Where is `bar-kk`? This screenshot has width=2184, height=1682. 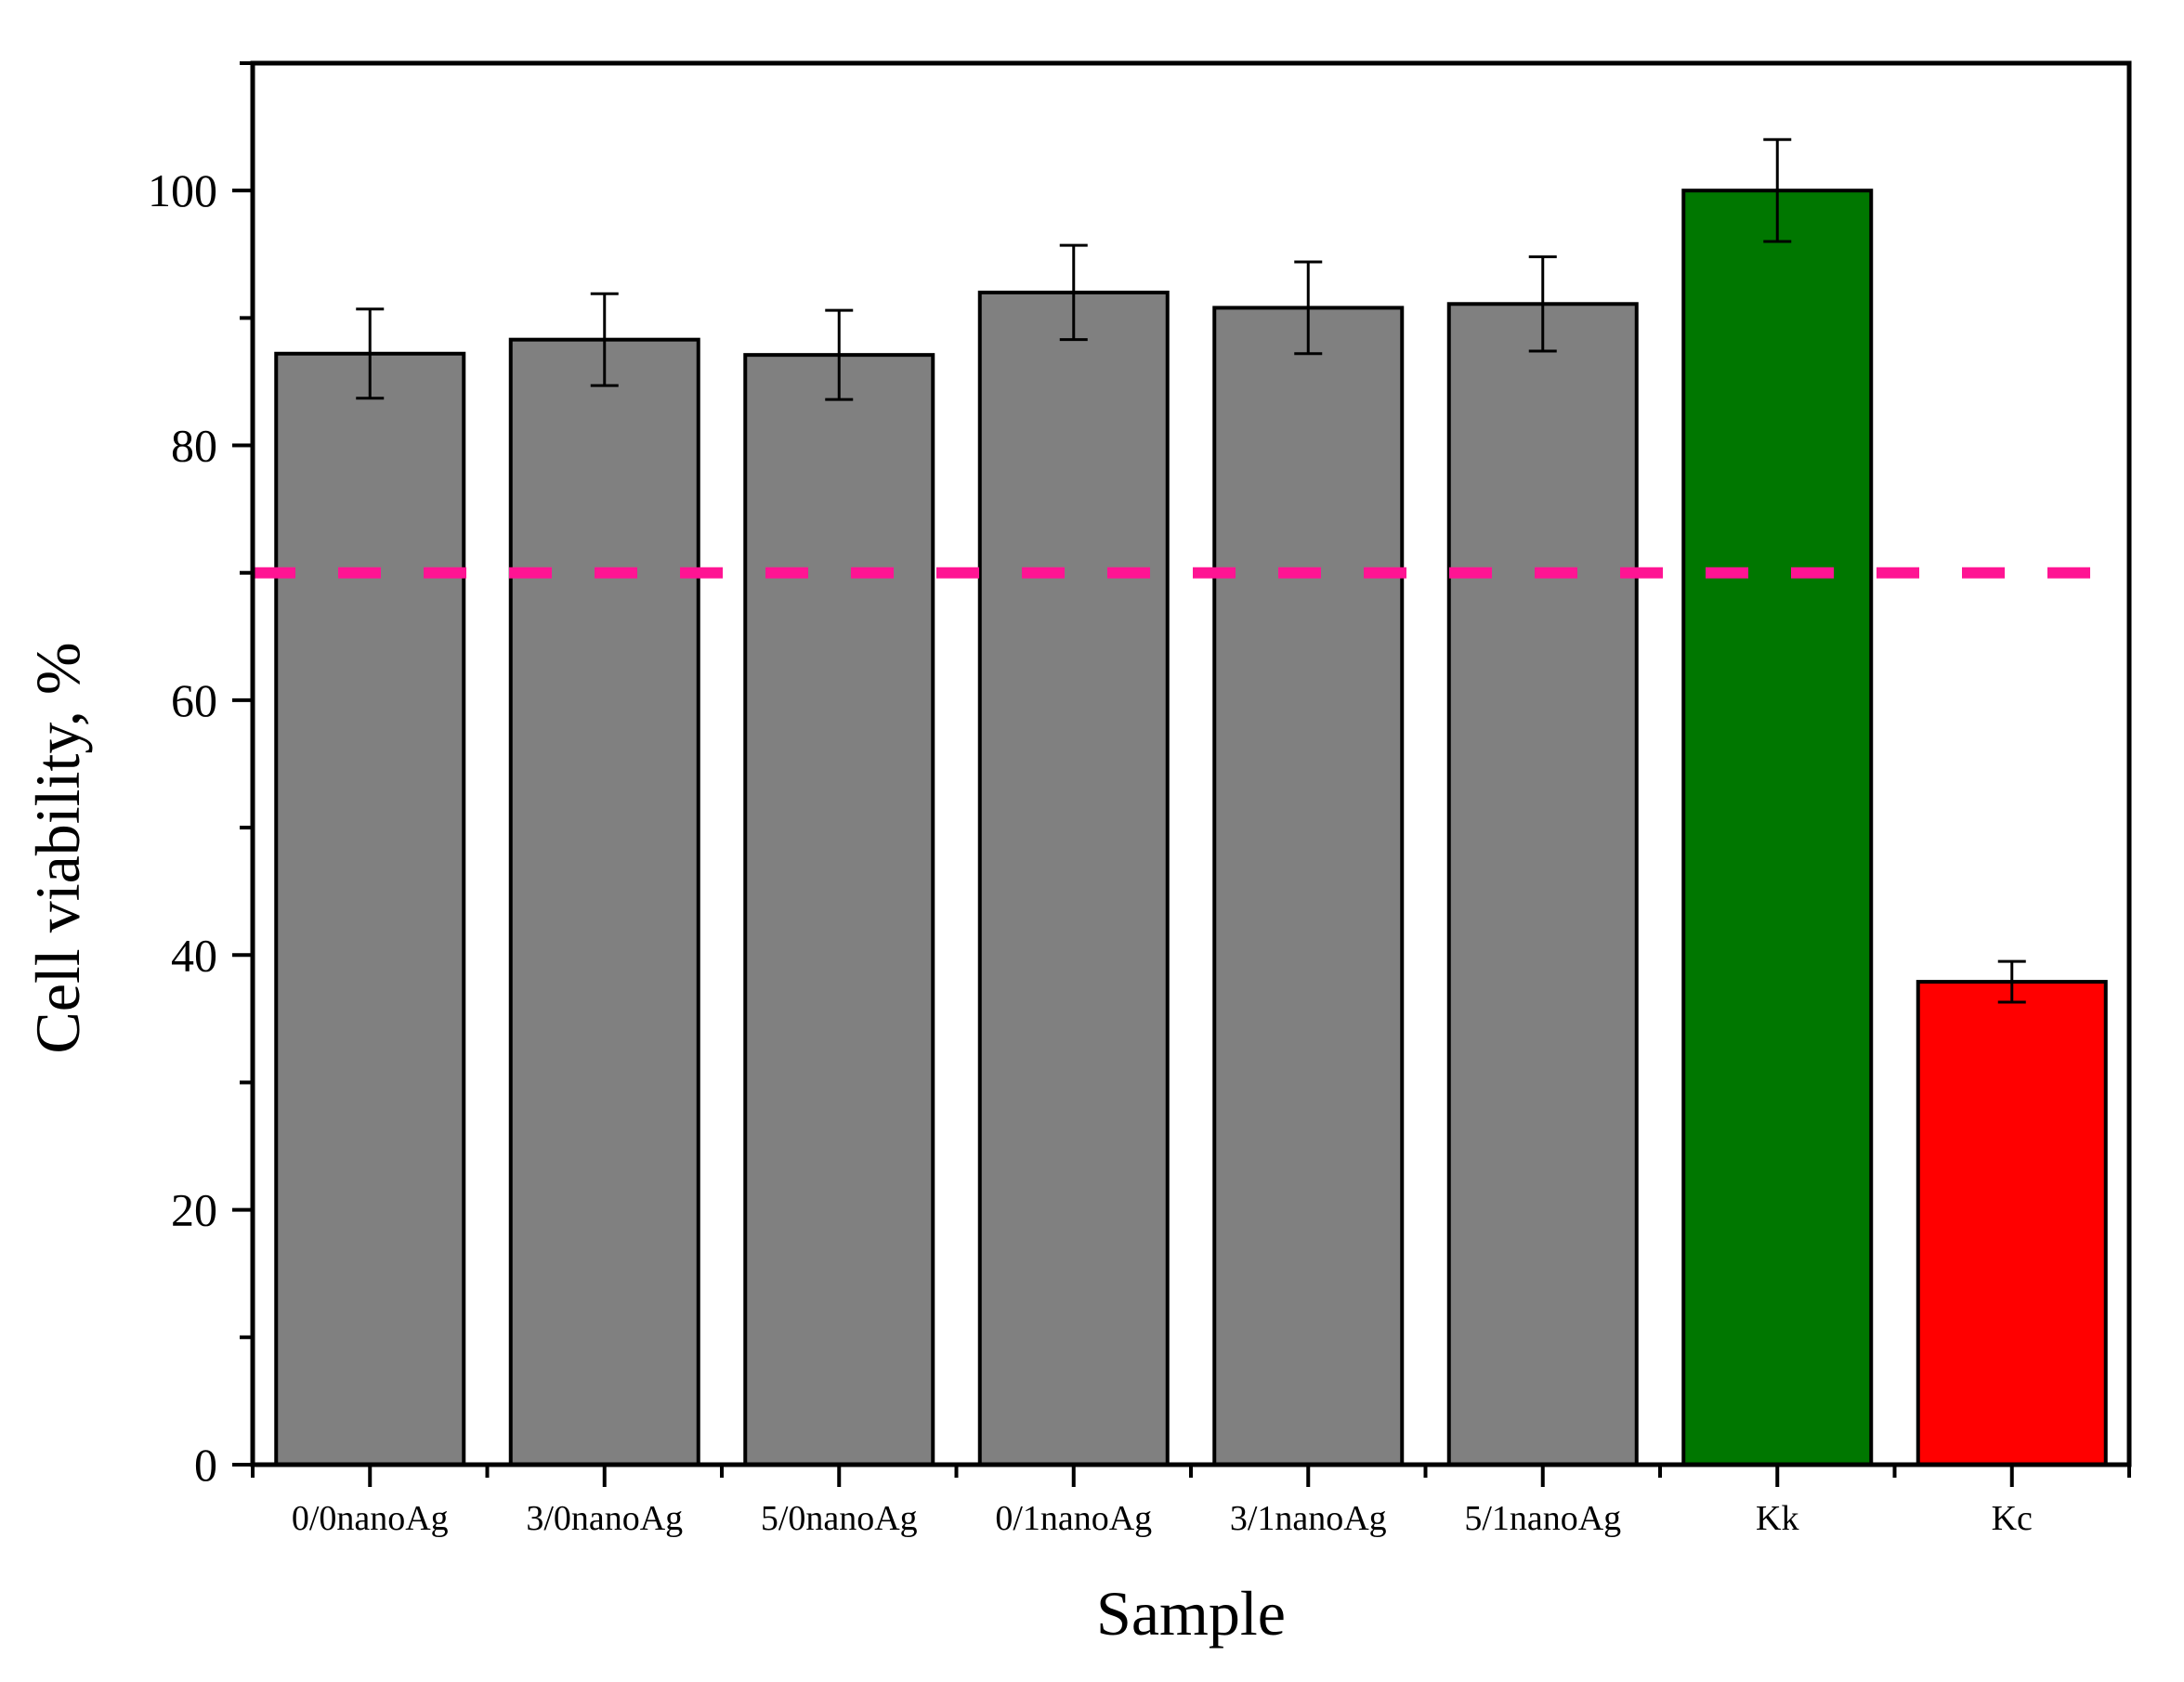
bar-kk is located at coordinates (1777, 828).